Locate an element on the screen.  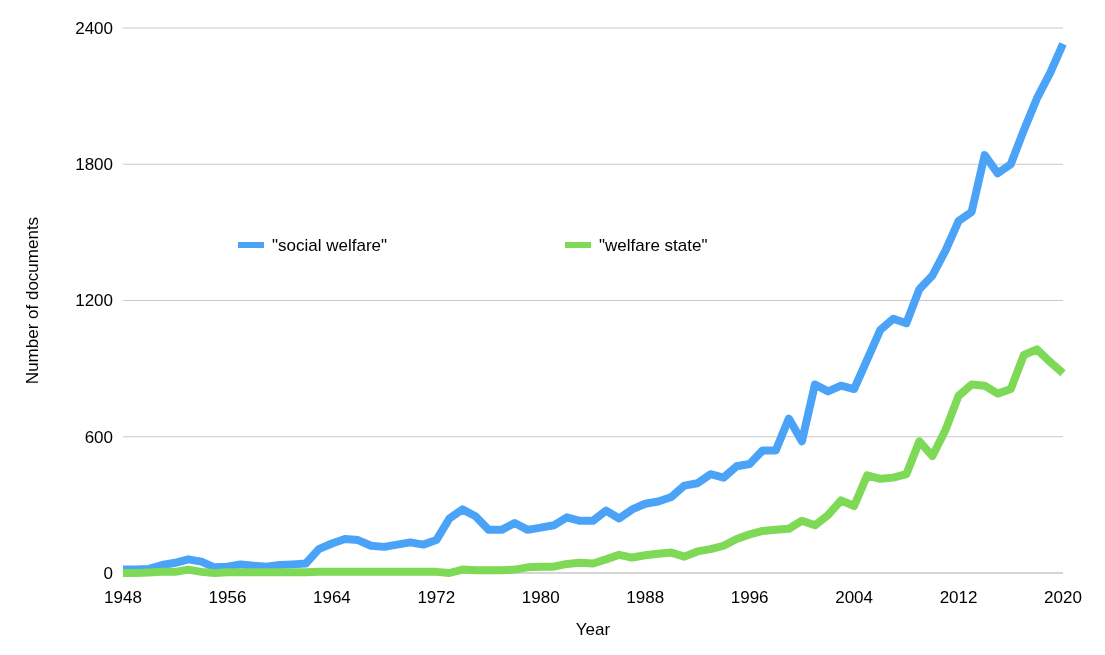
x-tick-label: 2004 is located at coordinates (854, 597).